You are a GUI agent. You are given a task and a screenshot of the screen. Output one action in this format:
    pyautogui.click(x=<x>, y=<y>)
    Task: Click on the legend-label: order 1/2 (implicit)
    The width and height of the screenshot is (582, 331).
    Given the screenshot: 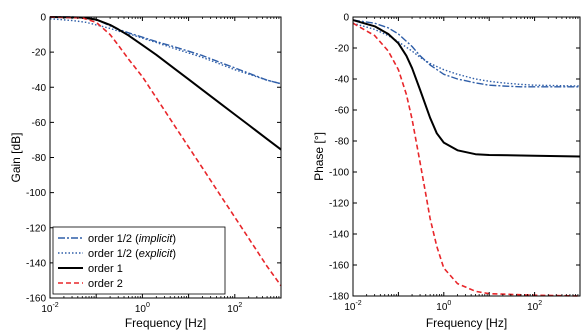 What is the action you would take?
    pyautogui.click(x=132, y=239)
    